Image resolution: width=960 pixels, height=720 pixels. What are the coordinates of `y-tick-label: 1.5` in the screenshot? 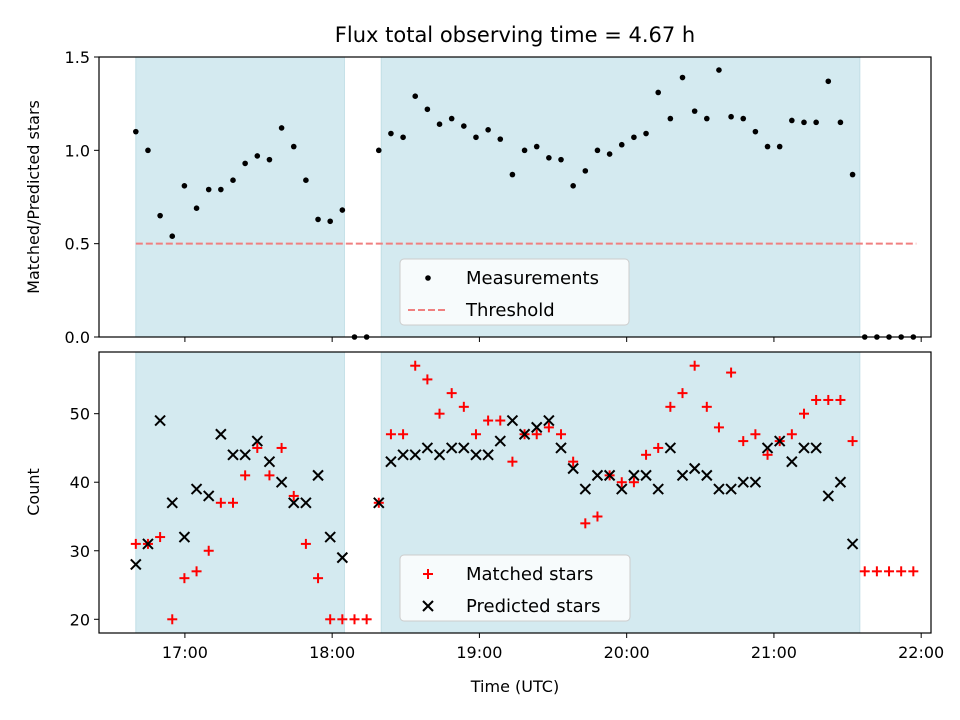 It's located at (77, 57).